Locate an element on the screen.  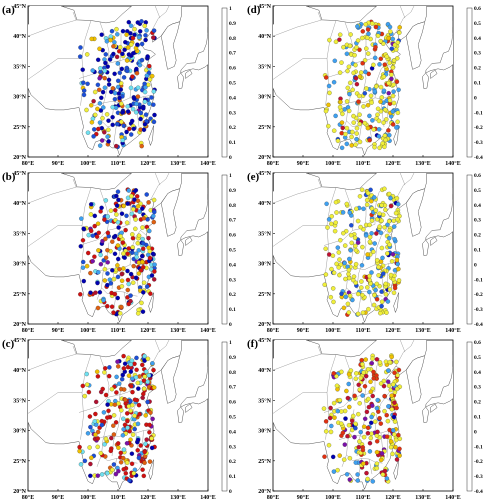
lat-tick-label: 30°N is located at coordinates (264, 97).